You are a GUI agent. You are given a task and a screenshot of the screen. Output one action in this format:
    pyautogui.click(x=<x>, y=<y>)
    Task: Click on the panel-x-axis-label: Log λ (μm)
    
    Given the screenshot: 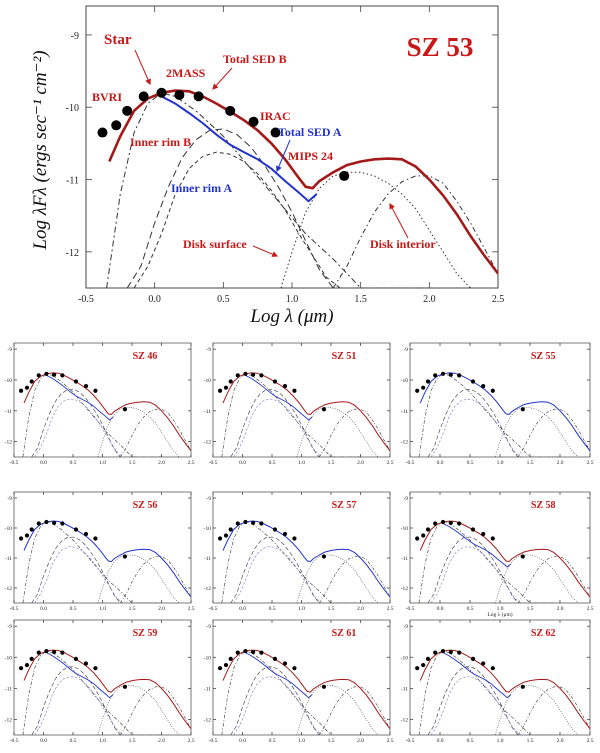 What is the action you would take?
    pyautogui.click(x=499, y=614)
    